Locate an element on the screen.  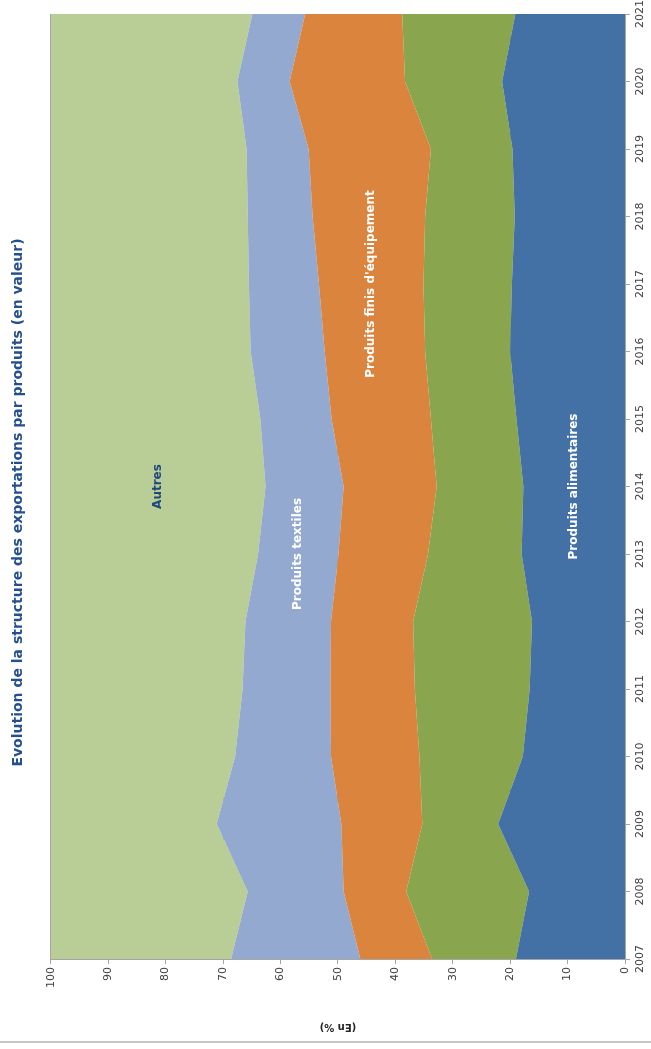
y-tick-label: 2018 is located at coordinates (639, 216).